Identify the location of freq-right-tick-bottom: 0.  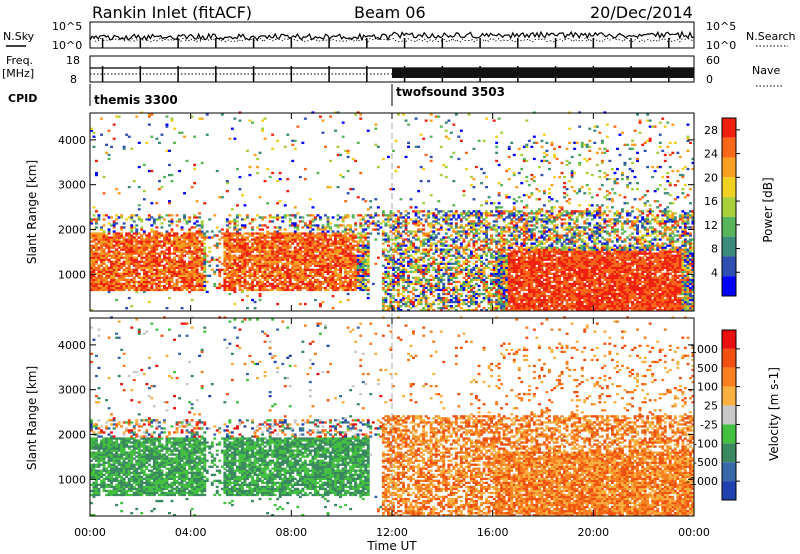
(709, 79).